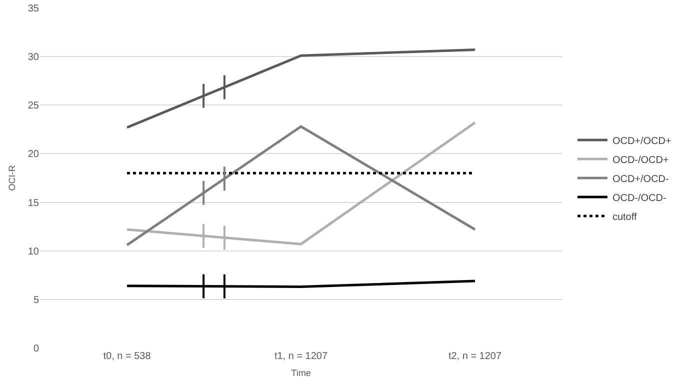  Describe the element at coordinates (301, 356) in the screenshot. I see `x-tick-label: t1, n = 1207` at that location.